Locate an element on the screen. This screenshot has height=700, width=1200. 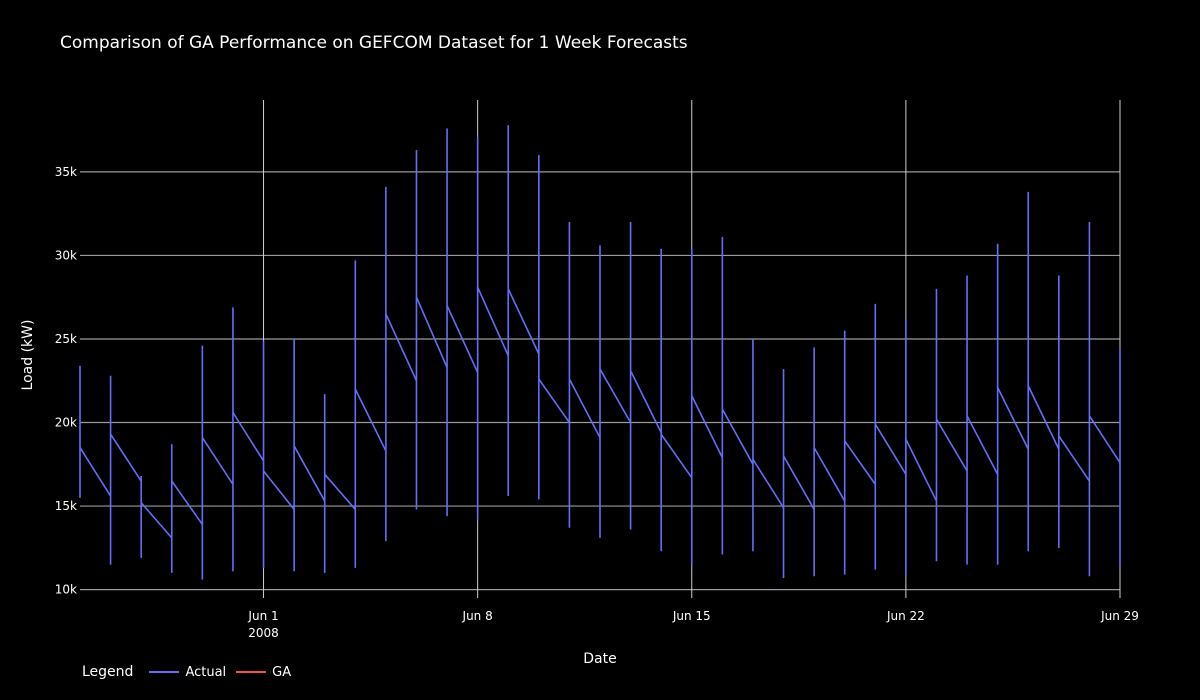
legend-swatch-actual is located at coordinates (164, 672).